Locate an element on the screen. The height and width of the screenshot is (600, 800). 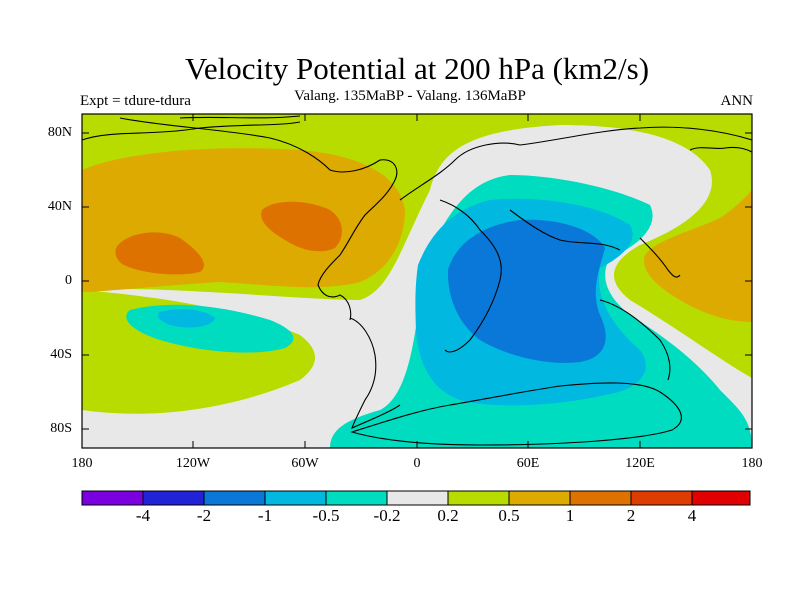
coastline-southeast-asia is located at coordinates (565, 230).